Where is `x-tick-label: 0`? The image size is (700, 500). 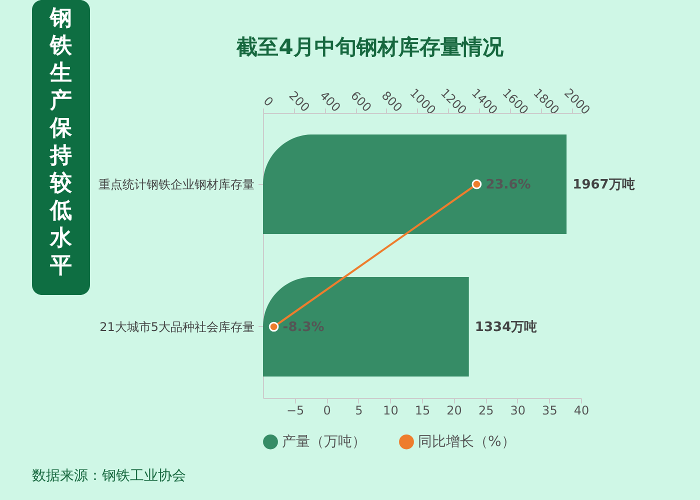
x-tick-label: 0 is located at coordinates (327, 411).